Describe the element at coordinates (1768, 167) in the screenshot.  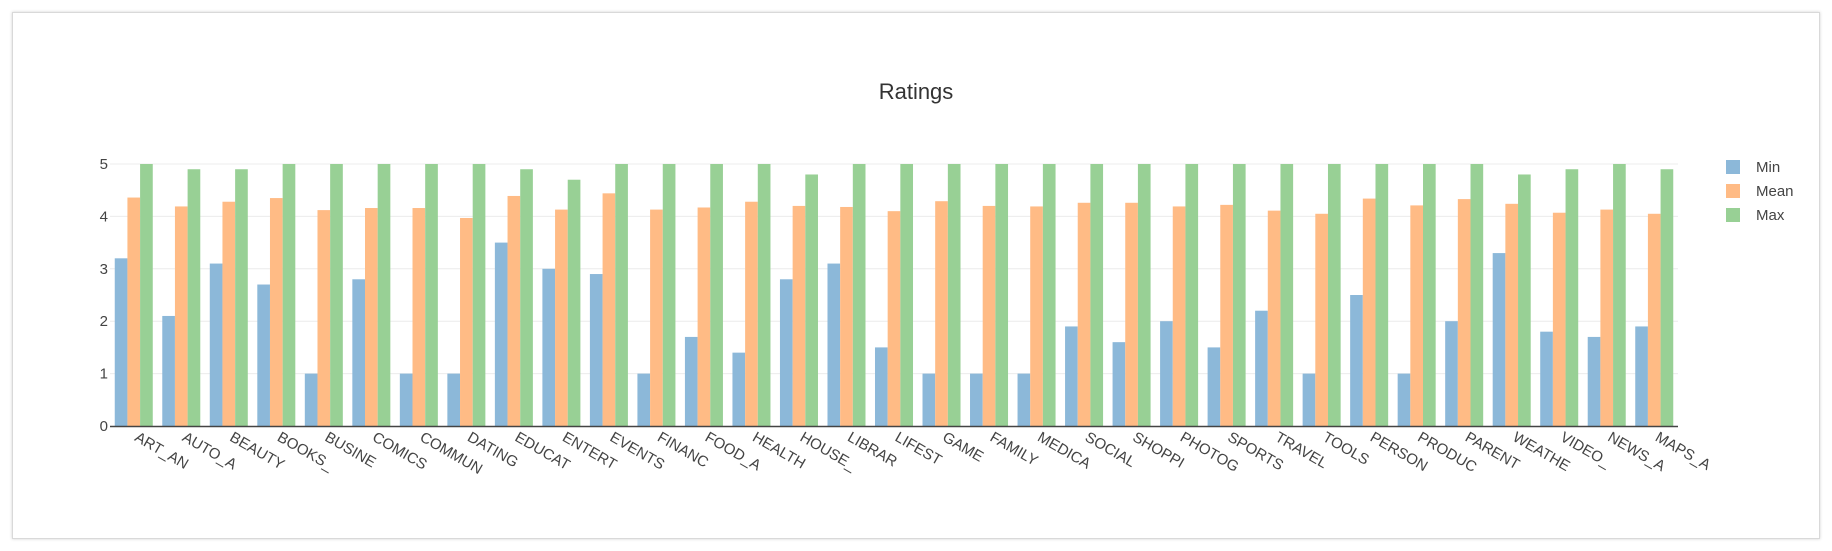
I see `legend-label: Min` at that location.